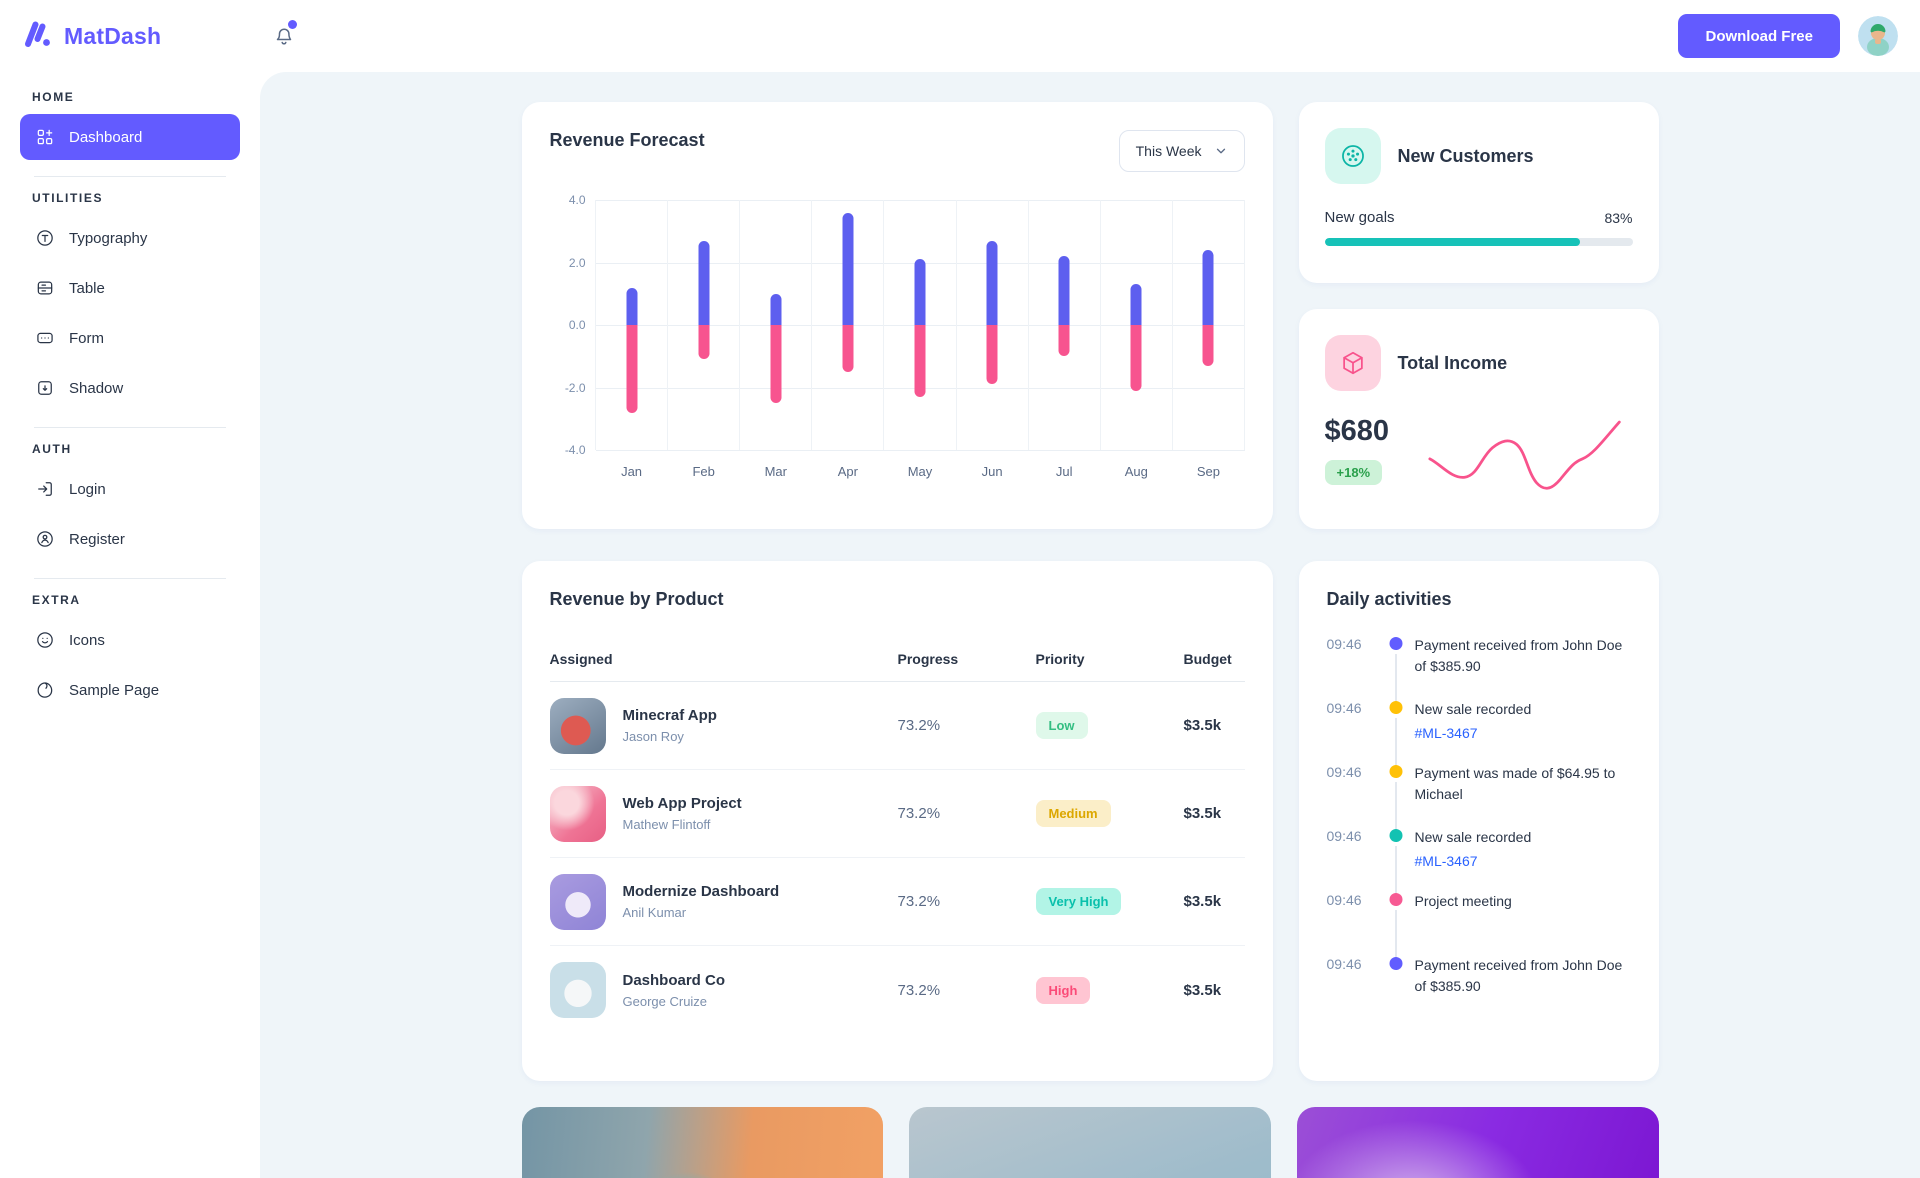 The image size is (1920, 1178). I want to click on y-axis-tick: 4.0, so click(577, 200).